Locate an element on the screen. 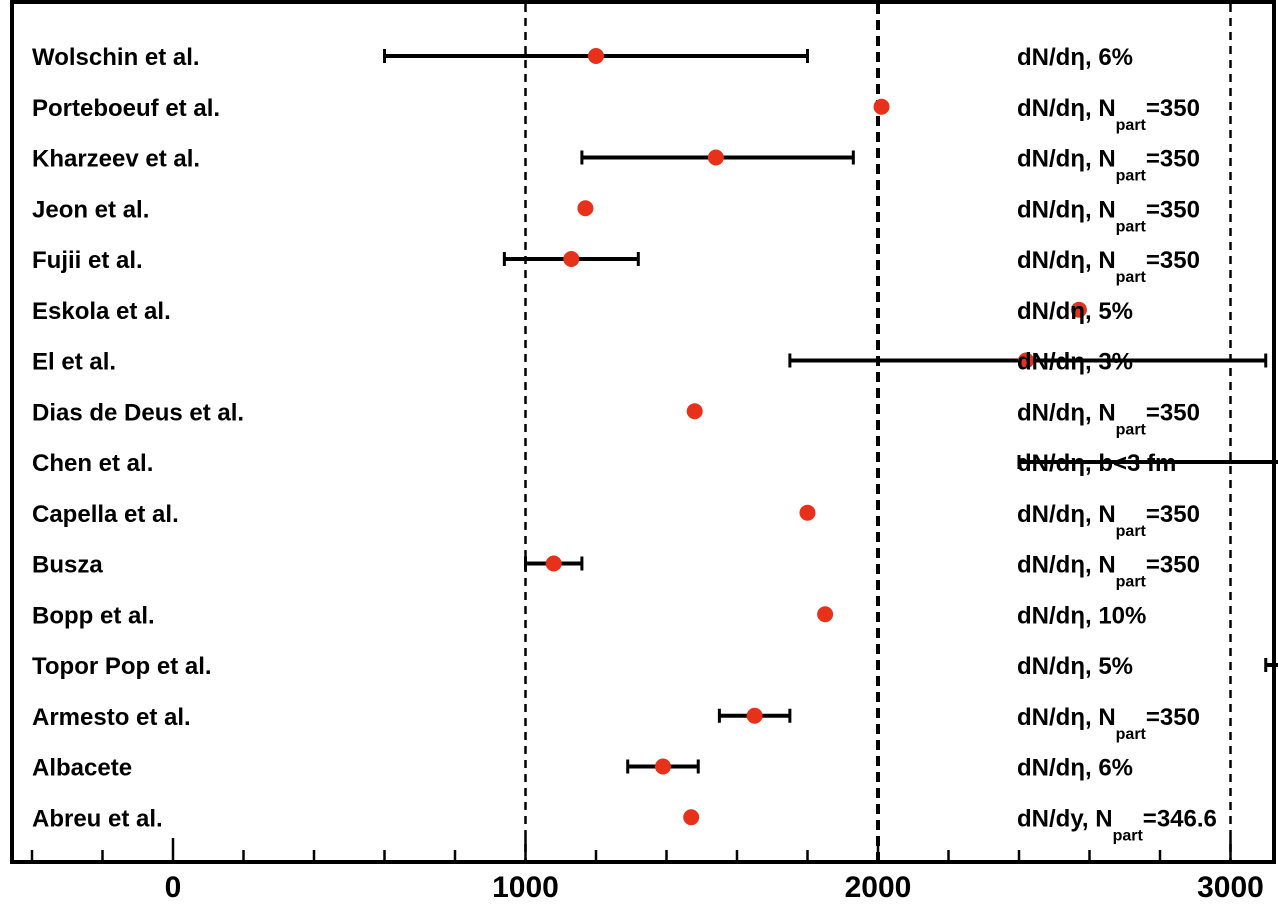 This screenshot has width=1278, height=907. model-label: Armesto et al. is located at coordinates (111, 717).